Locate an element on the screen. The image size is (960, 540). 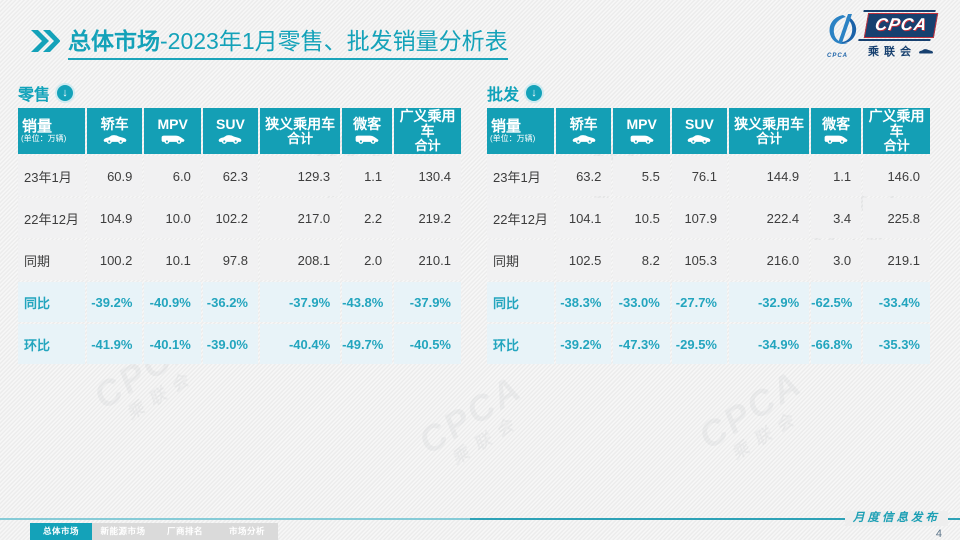
footer-tab-bar: 总体市场 新能源市场 厂商排名 市场分析 is located at coordinates (154, 531).